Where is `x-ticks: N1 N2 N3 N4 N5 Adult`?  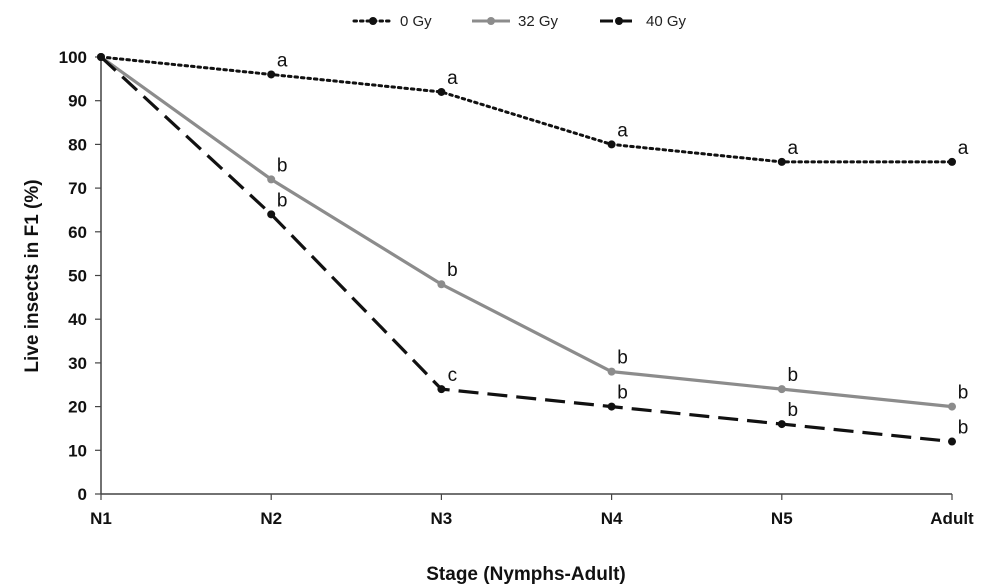
x-ticks: N1 N2 N3 N4 N5 Adult is located at coordinates (532, 511).